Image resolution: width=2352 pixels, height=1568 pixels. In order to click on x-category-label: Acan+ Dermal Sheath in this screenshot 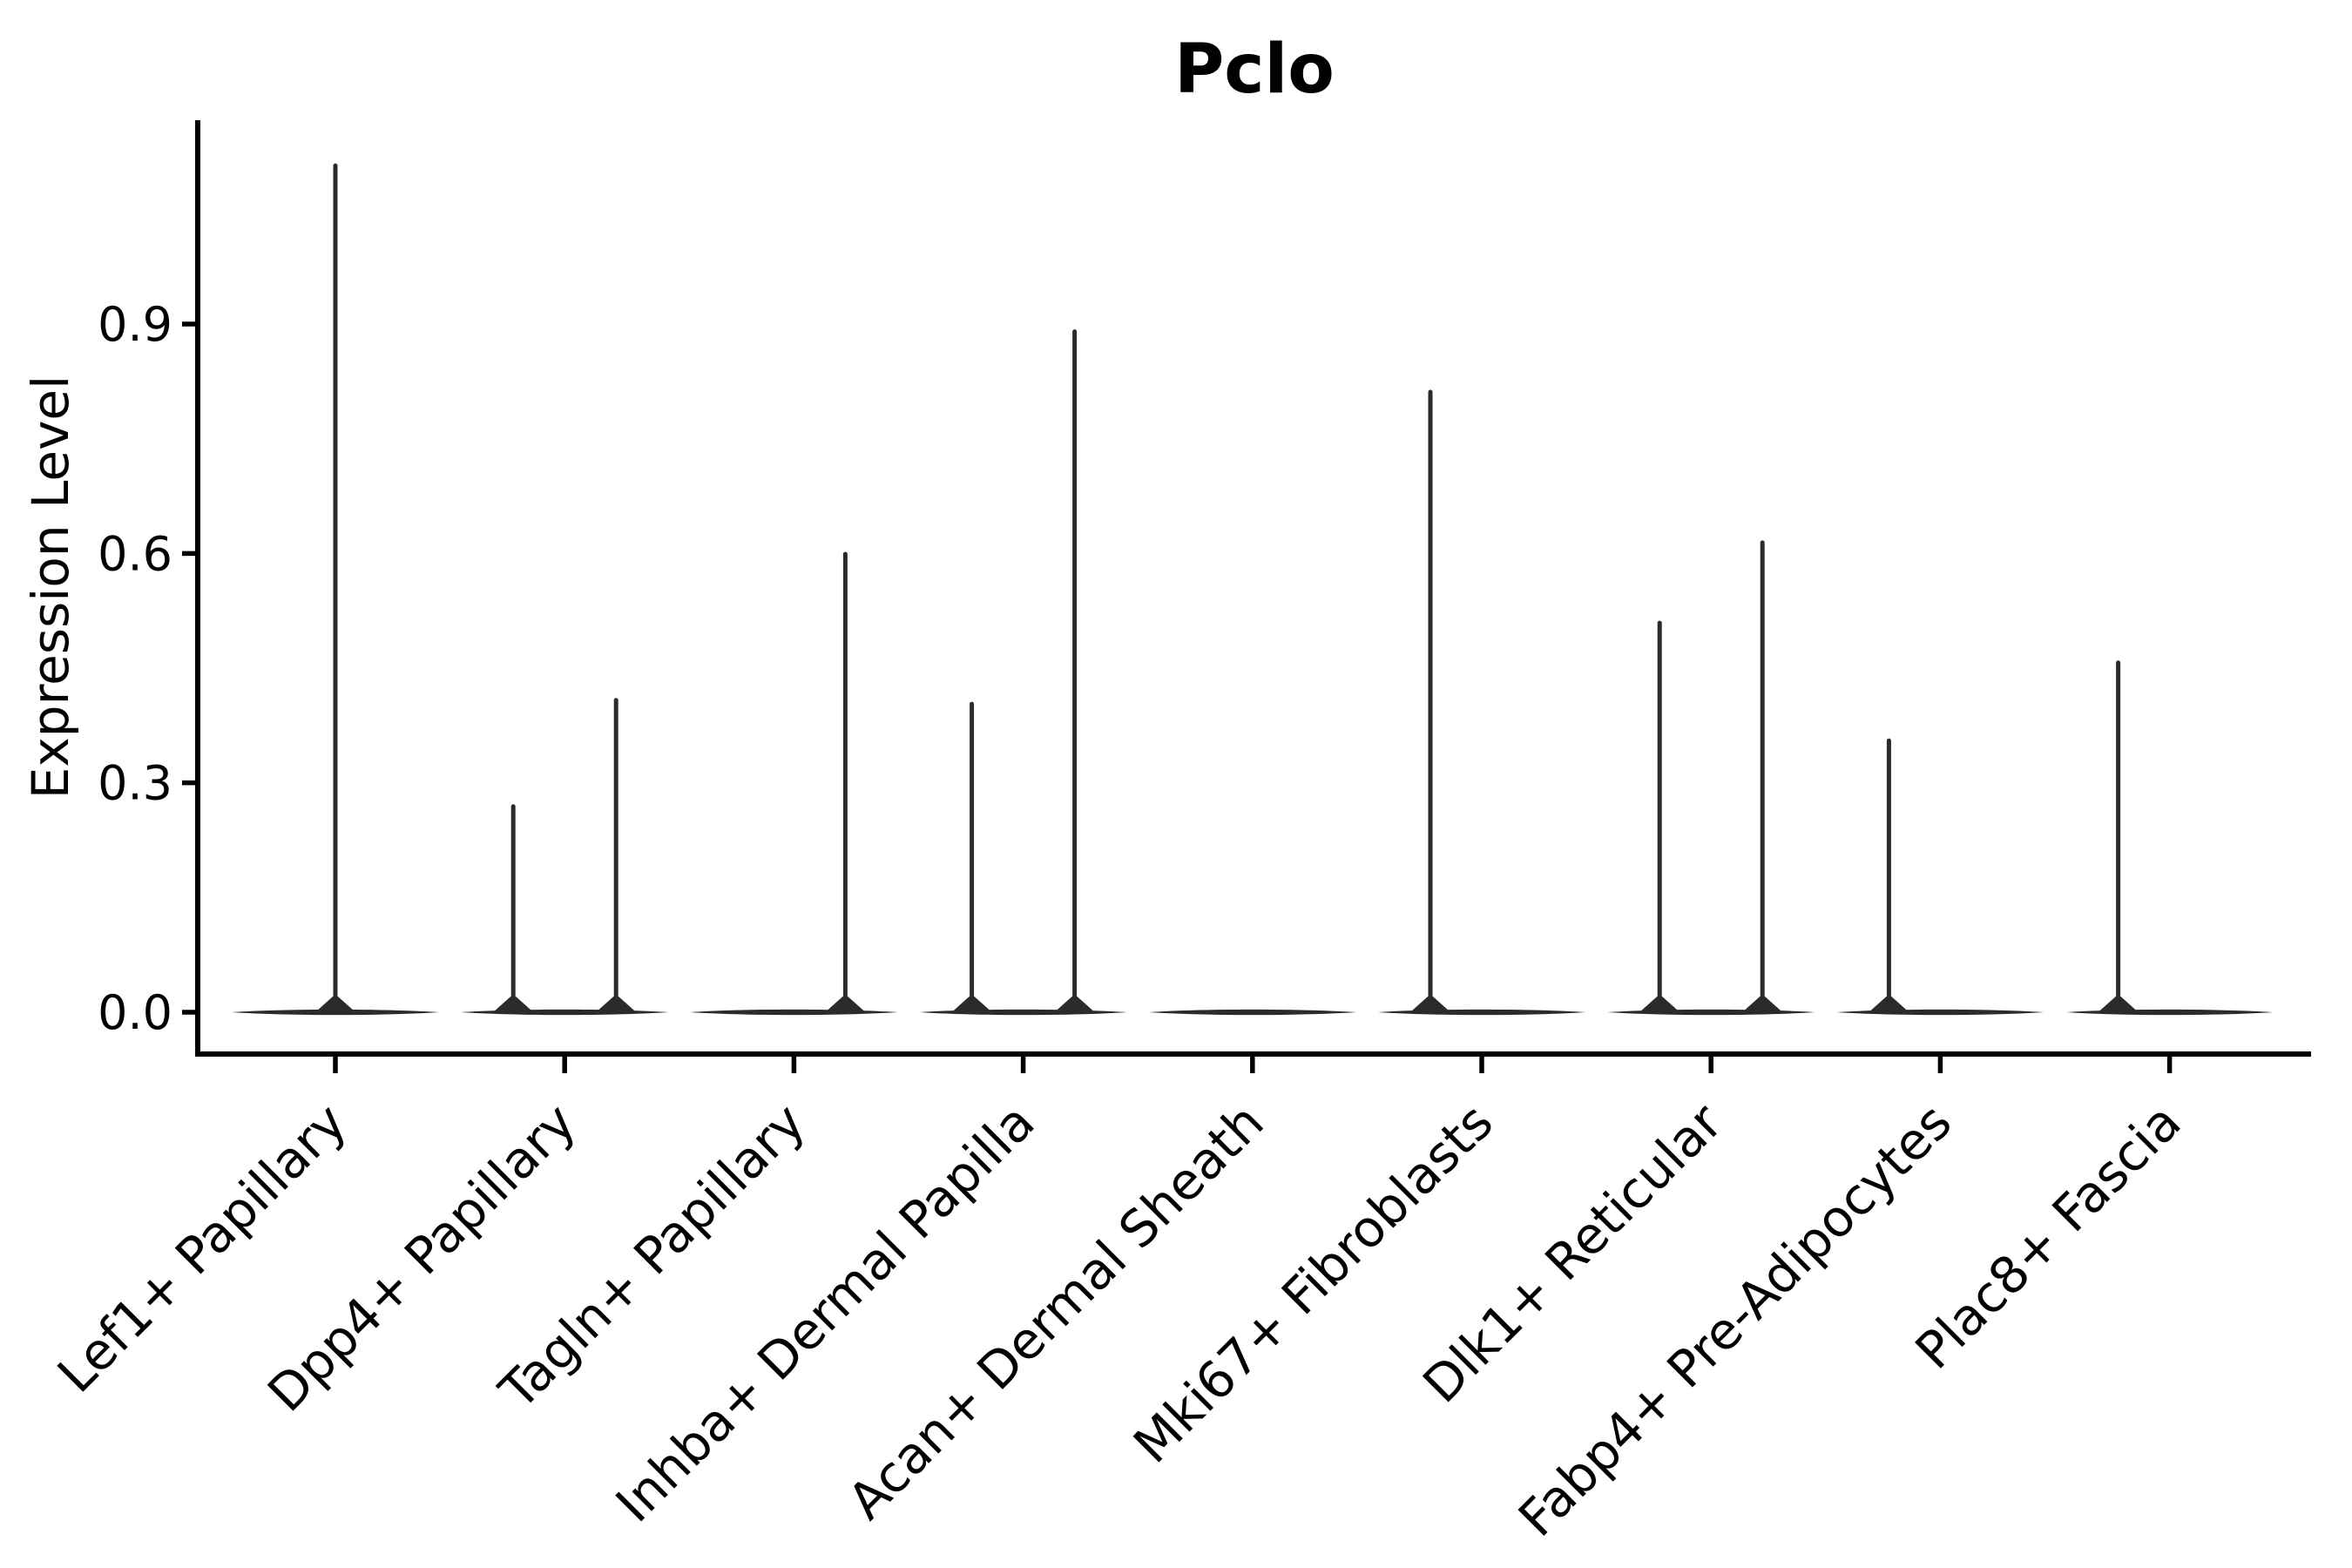, I will do `click(1055, 1311)`.